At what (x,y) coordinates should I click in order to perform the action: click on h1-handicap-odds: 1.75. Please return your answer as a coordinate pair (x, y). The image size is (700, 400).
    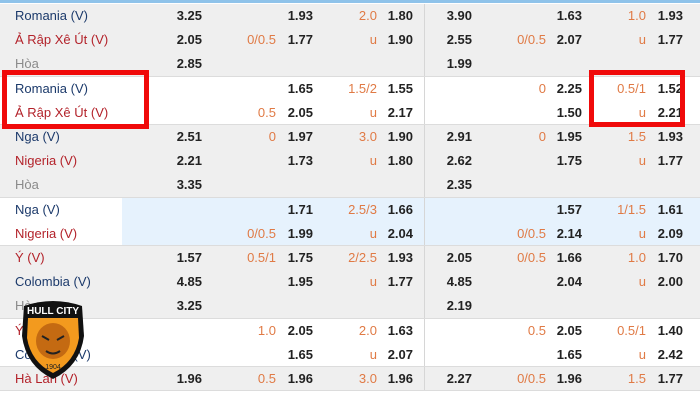
    Looking at the image, I should click on (569, 160).